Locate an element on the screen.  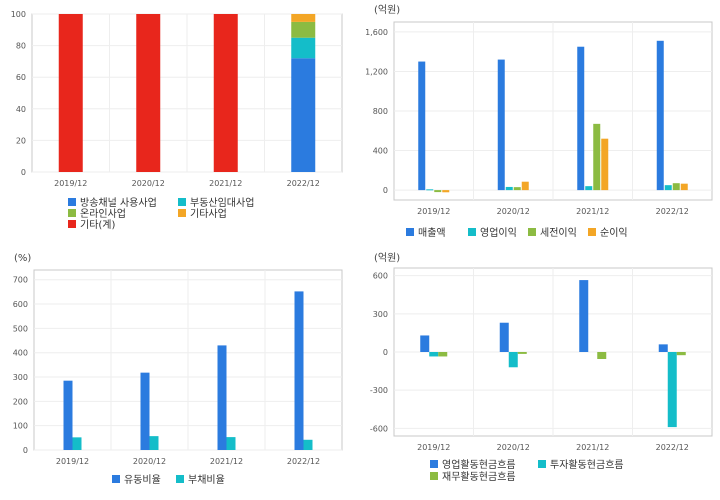
y-tick-label: -300 is located at coordinates (379, 390).